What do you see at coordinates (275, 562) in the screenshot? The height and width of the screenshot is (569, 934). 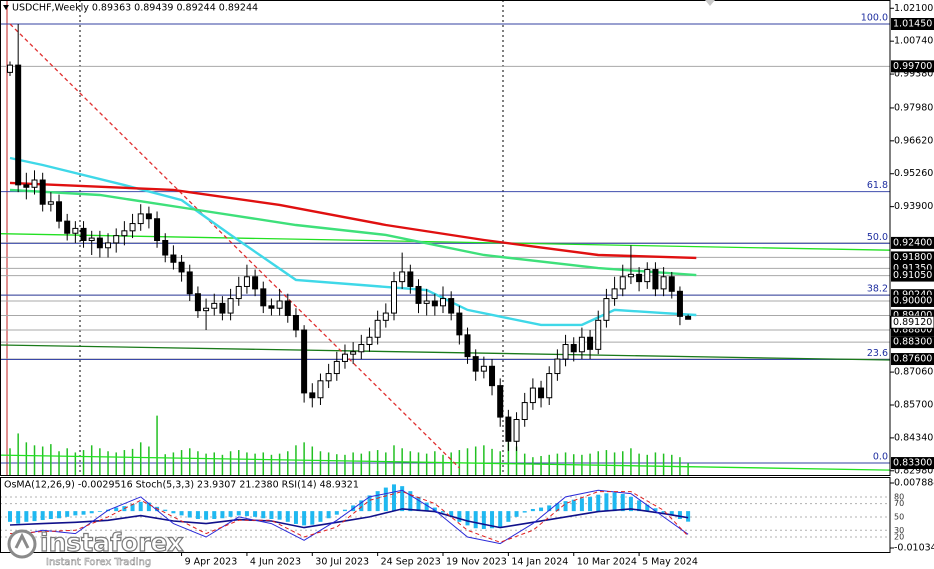 I see `x-tick-label: 4 Jun 2023` at bounding box center [275, 562].